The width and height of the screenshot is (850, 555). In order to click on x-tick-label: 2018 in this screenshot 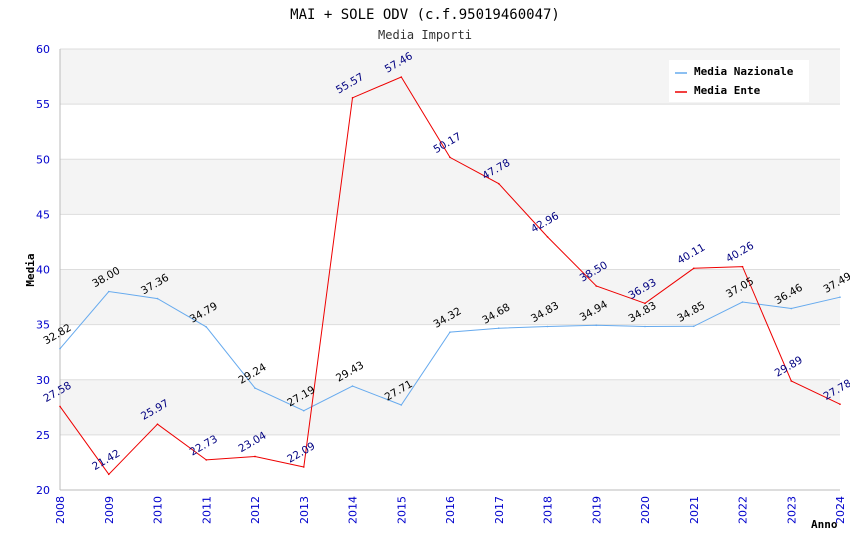, I will do `click(548, 510)`.